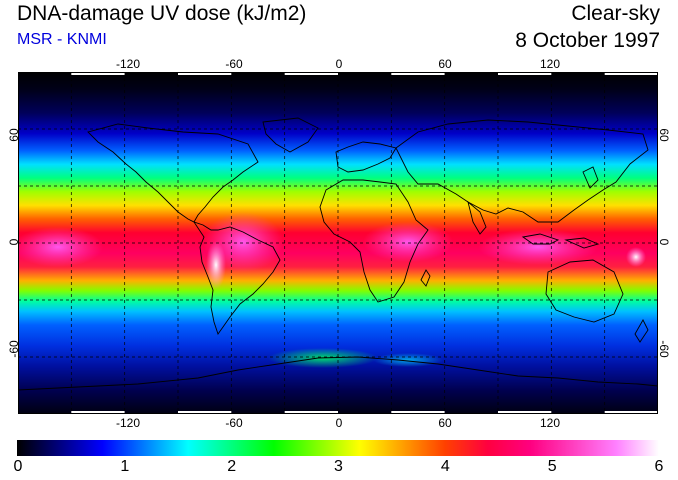 This screenshot has width=678, height=480. What do you see at coordinates (128, 423) in the screenshot?
I see `lon-tick-bottom: -120` at bounding box center [128, 423].